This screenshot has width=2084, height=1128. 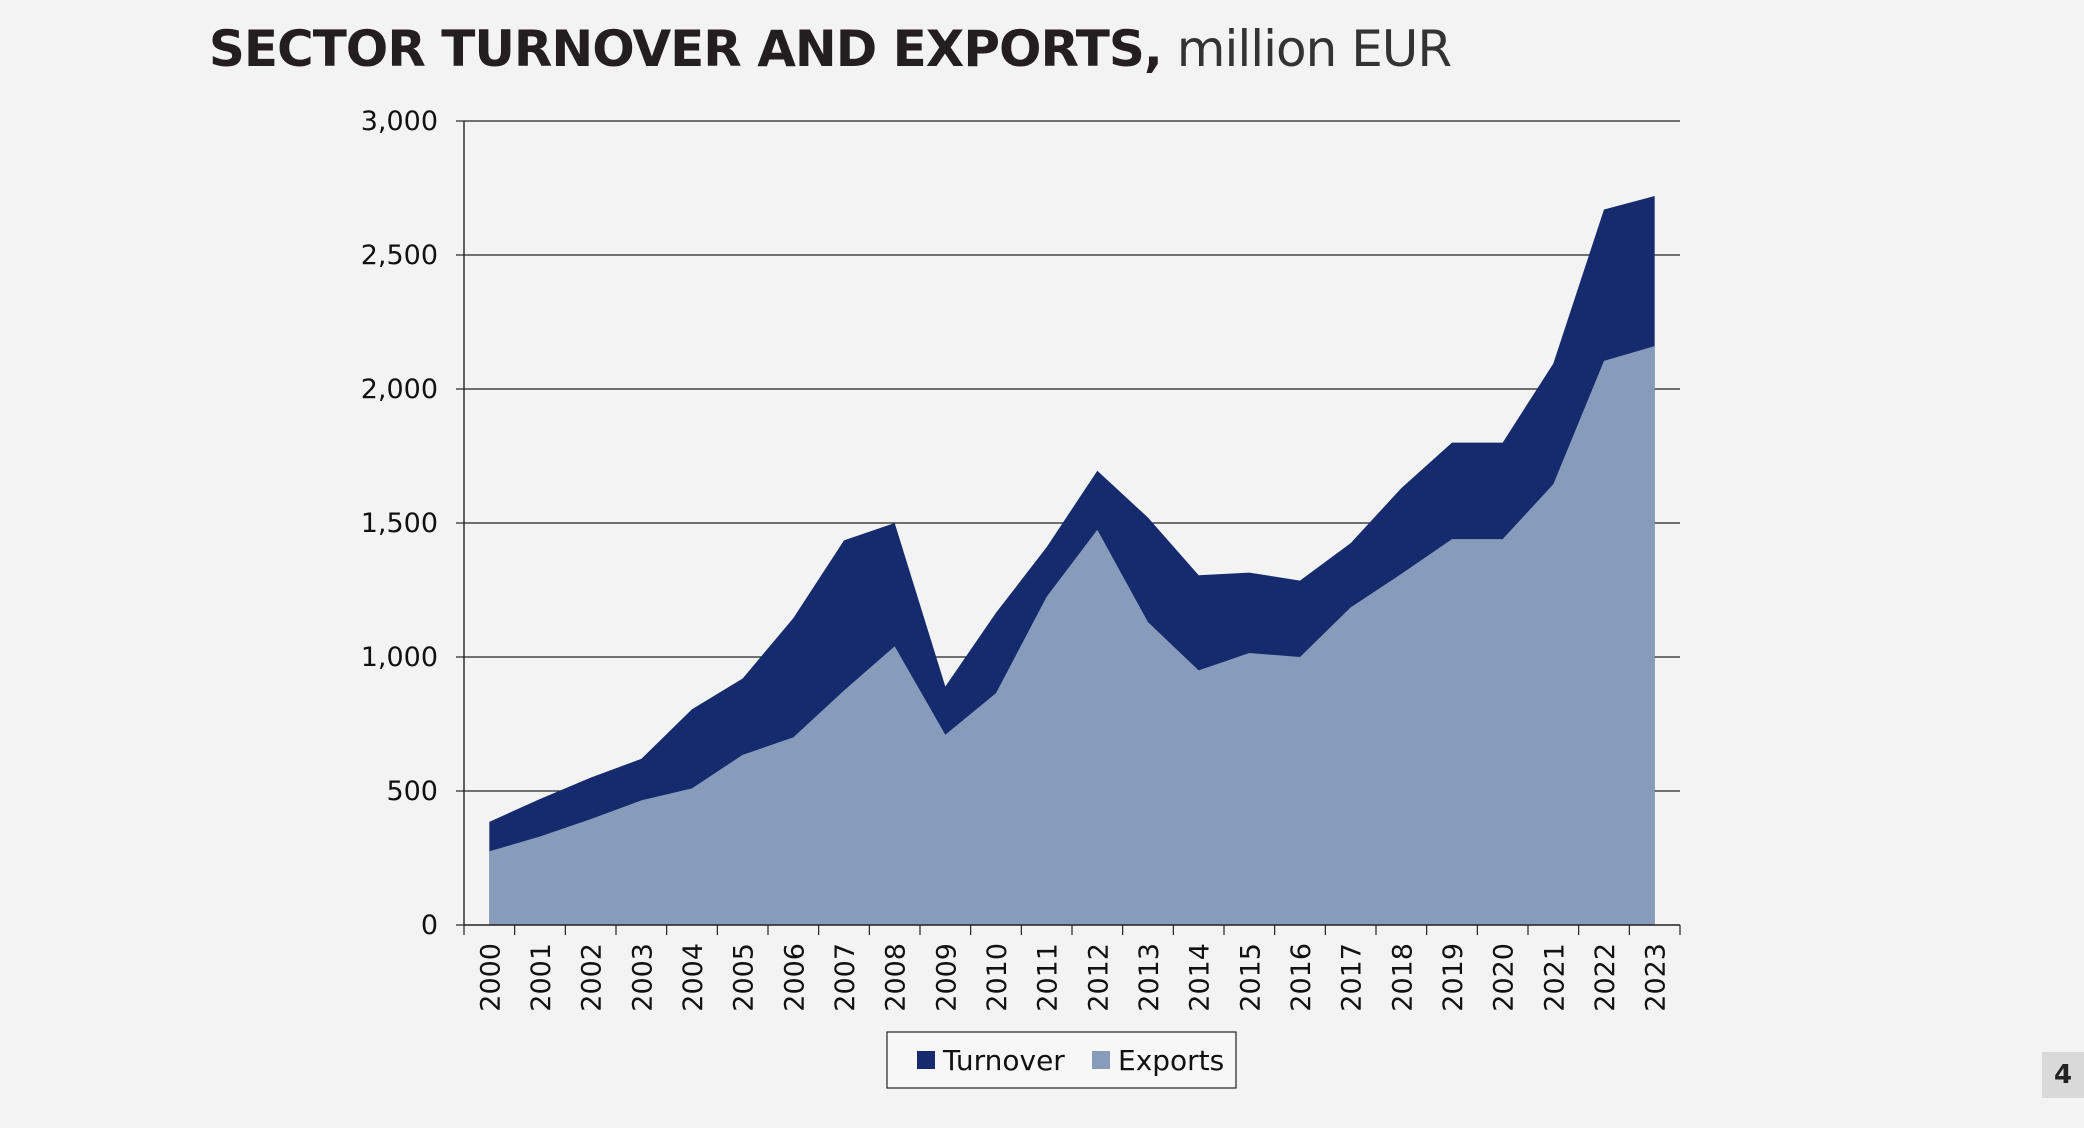 What do you see at coordinates (399, 389) in the screenshot?
I see `y-tick-label: 2,000` at bounding box center [399, 389].